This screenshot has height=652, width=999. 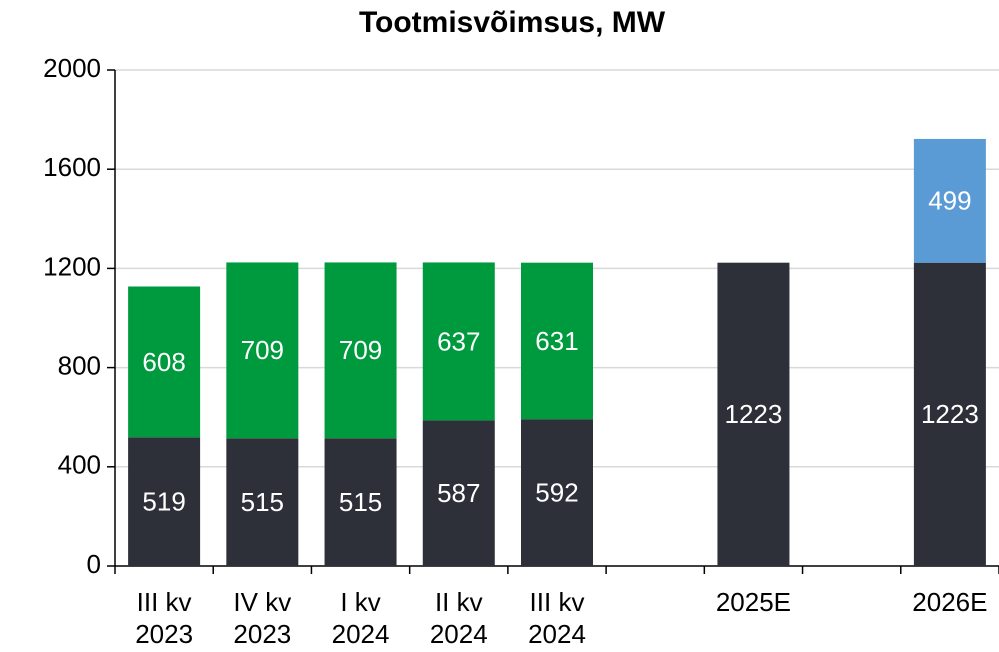 I want to click on y-tick-label: 1200, so click(x=72, y=266).